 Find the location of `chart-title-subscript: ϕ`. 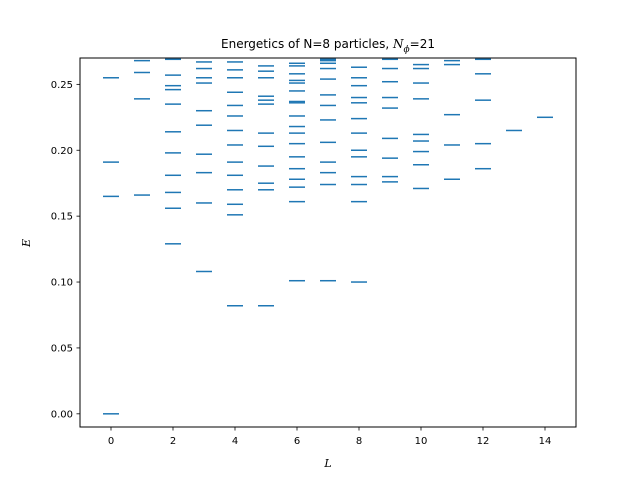

chart-title-subscript: ϕ is located at coordinates (407, 50).